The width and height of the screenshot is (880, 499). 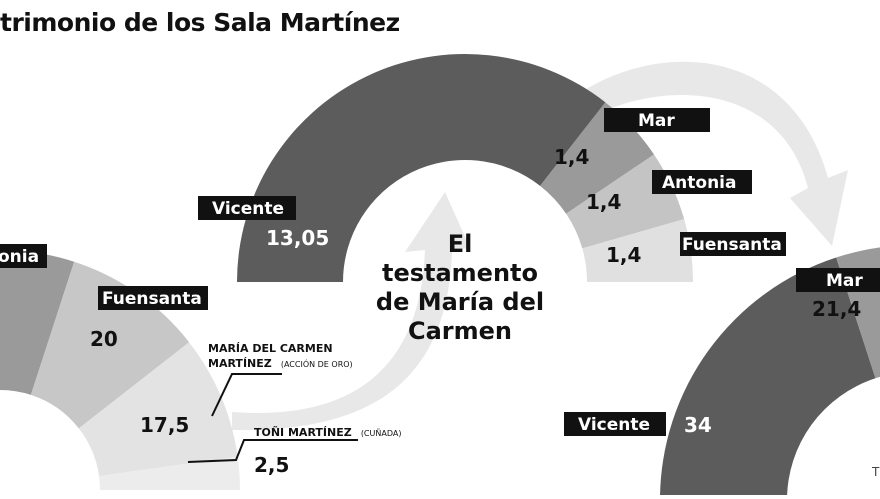 I want to click on label-center-fuensanta: Fuensanta, so click(x=732, y=245).